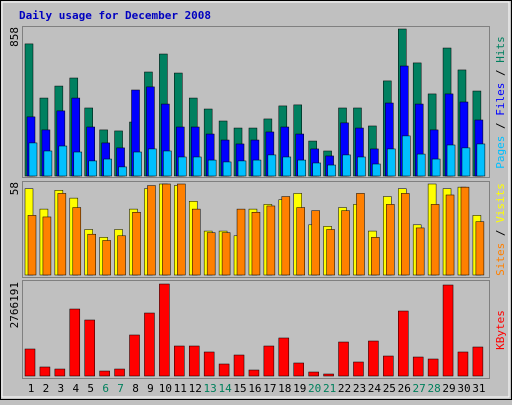 Image resolution: width=512 pixels, height=405 pixels. I want to click on x-tick-label: 9, so click(150, 388).